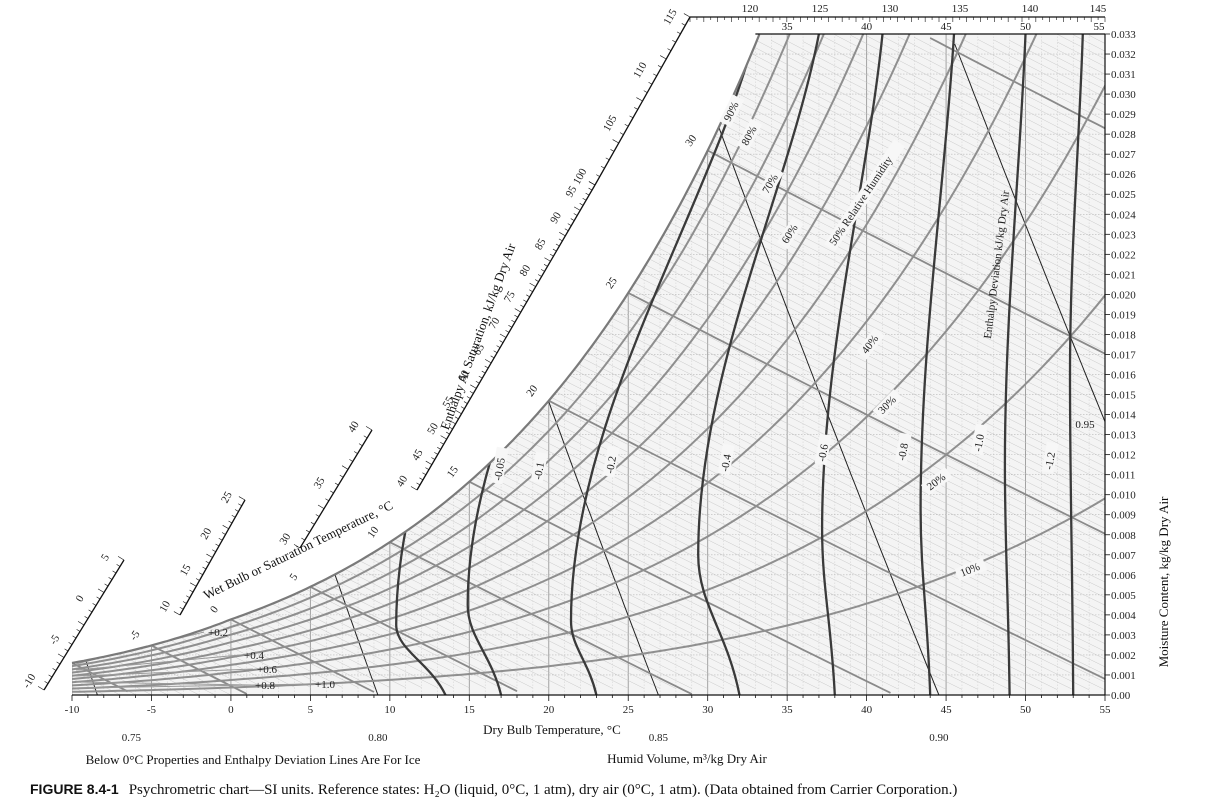  Describe the element at coordinates (134, 635) in the screenshot. I see `wet-bulb-label: -5` at that location.